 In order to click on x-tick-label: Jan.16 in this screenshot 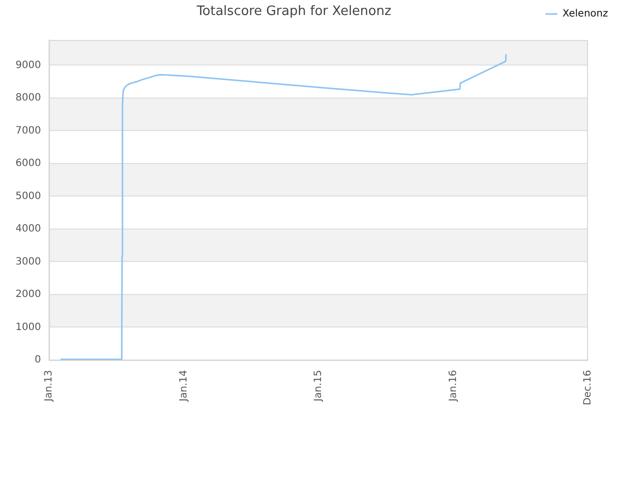, I will do `click(453, 386)`.